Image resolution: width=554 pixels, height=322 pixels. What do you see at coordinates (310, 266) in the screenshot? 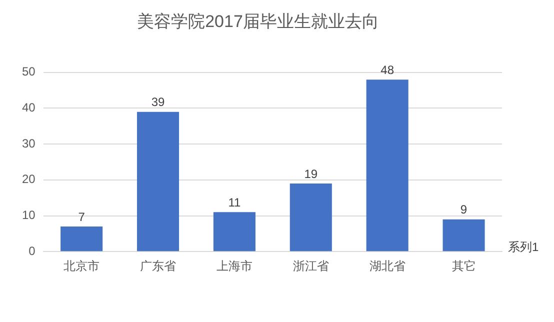
I see `x-tick-label: 浙江省` at bounding box center [310, 266].